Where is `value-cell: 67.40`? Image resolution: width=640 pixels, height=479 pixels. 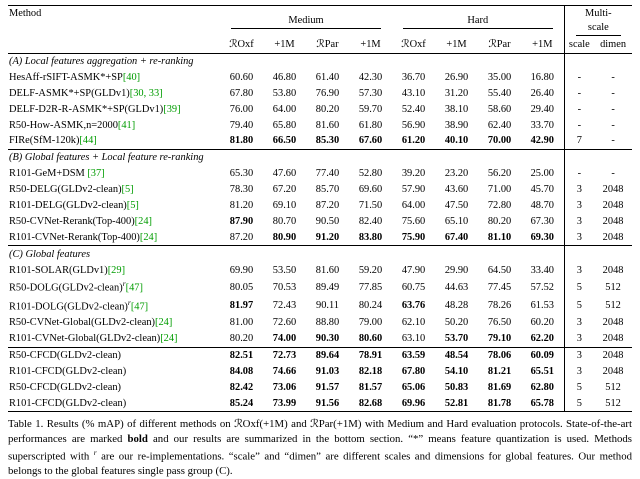
value-cell: 67.40 is located at coordinates (456, 237).